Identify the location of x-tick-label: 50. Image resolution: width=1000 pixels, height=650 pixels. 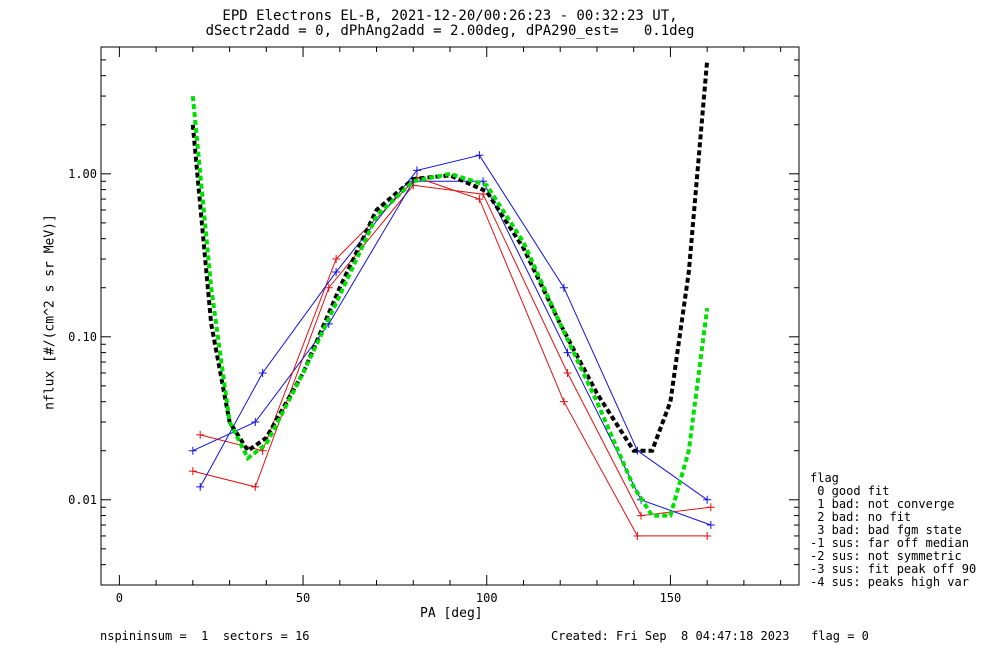
(303, 598).